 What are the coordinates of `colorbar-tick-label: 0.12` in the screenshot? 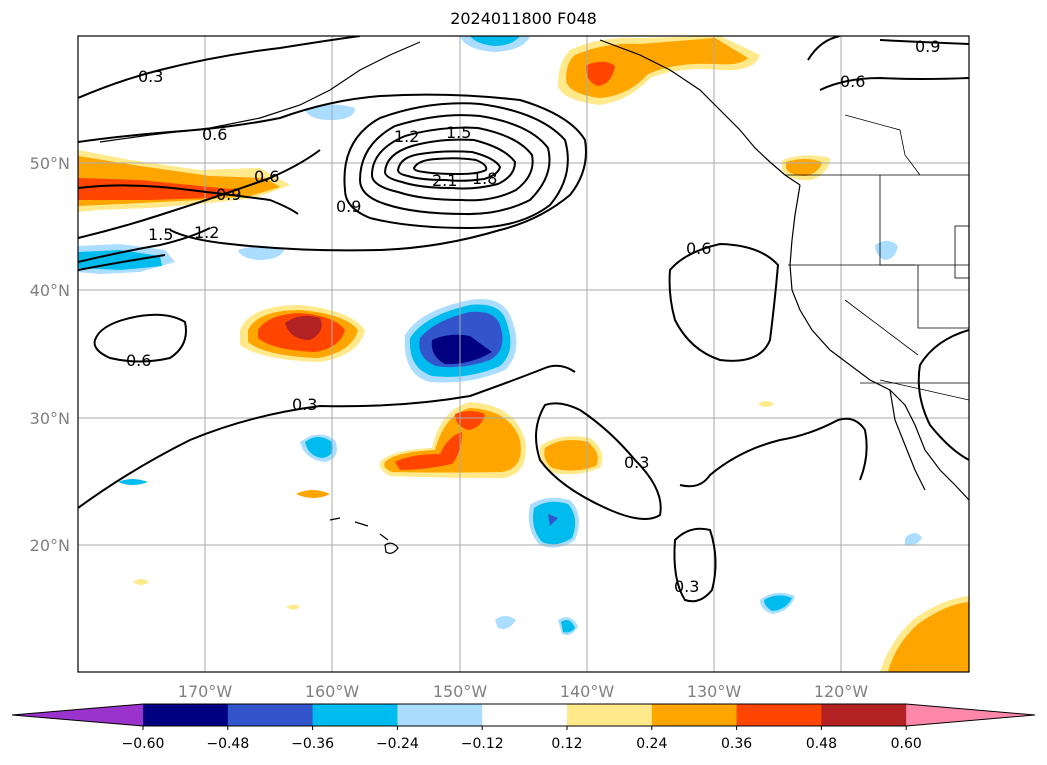 It's located at (566, 744).